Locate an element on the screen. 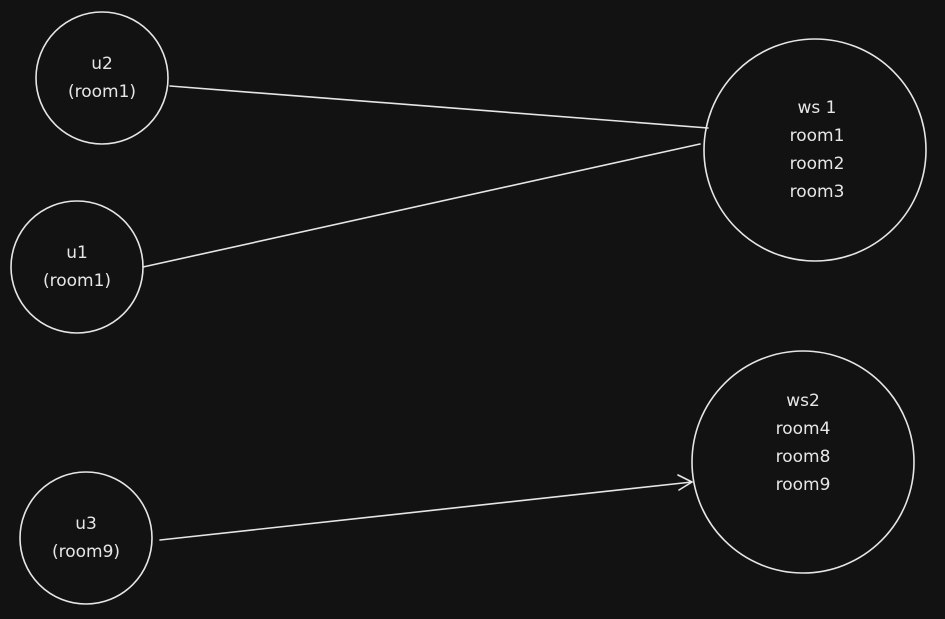  node-ws2-room-3: room9 is located at coordinates (803, 485).